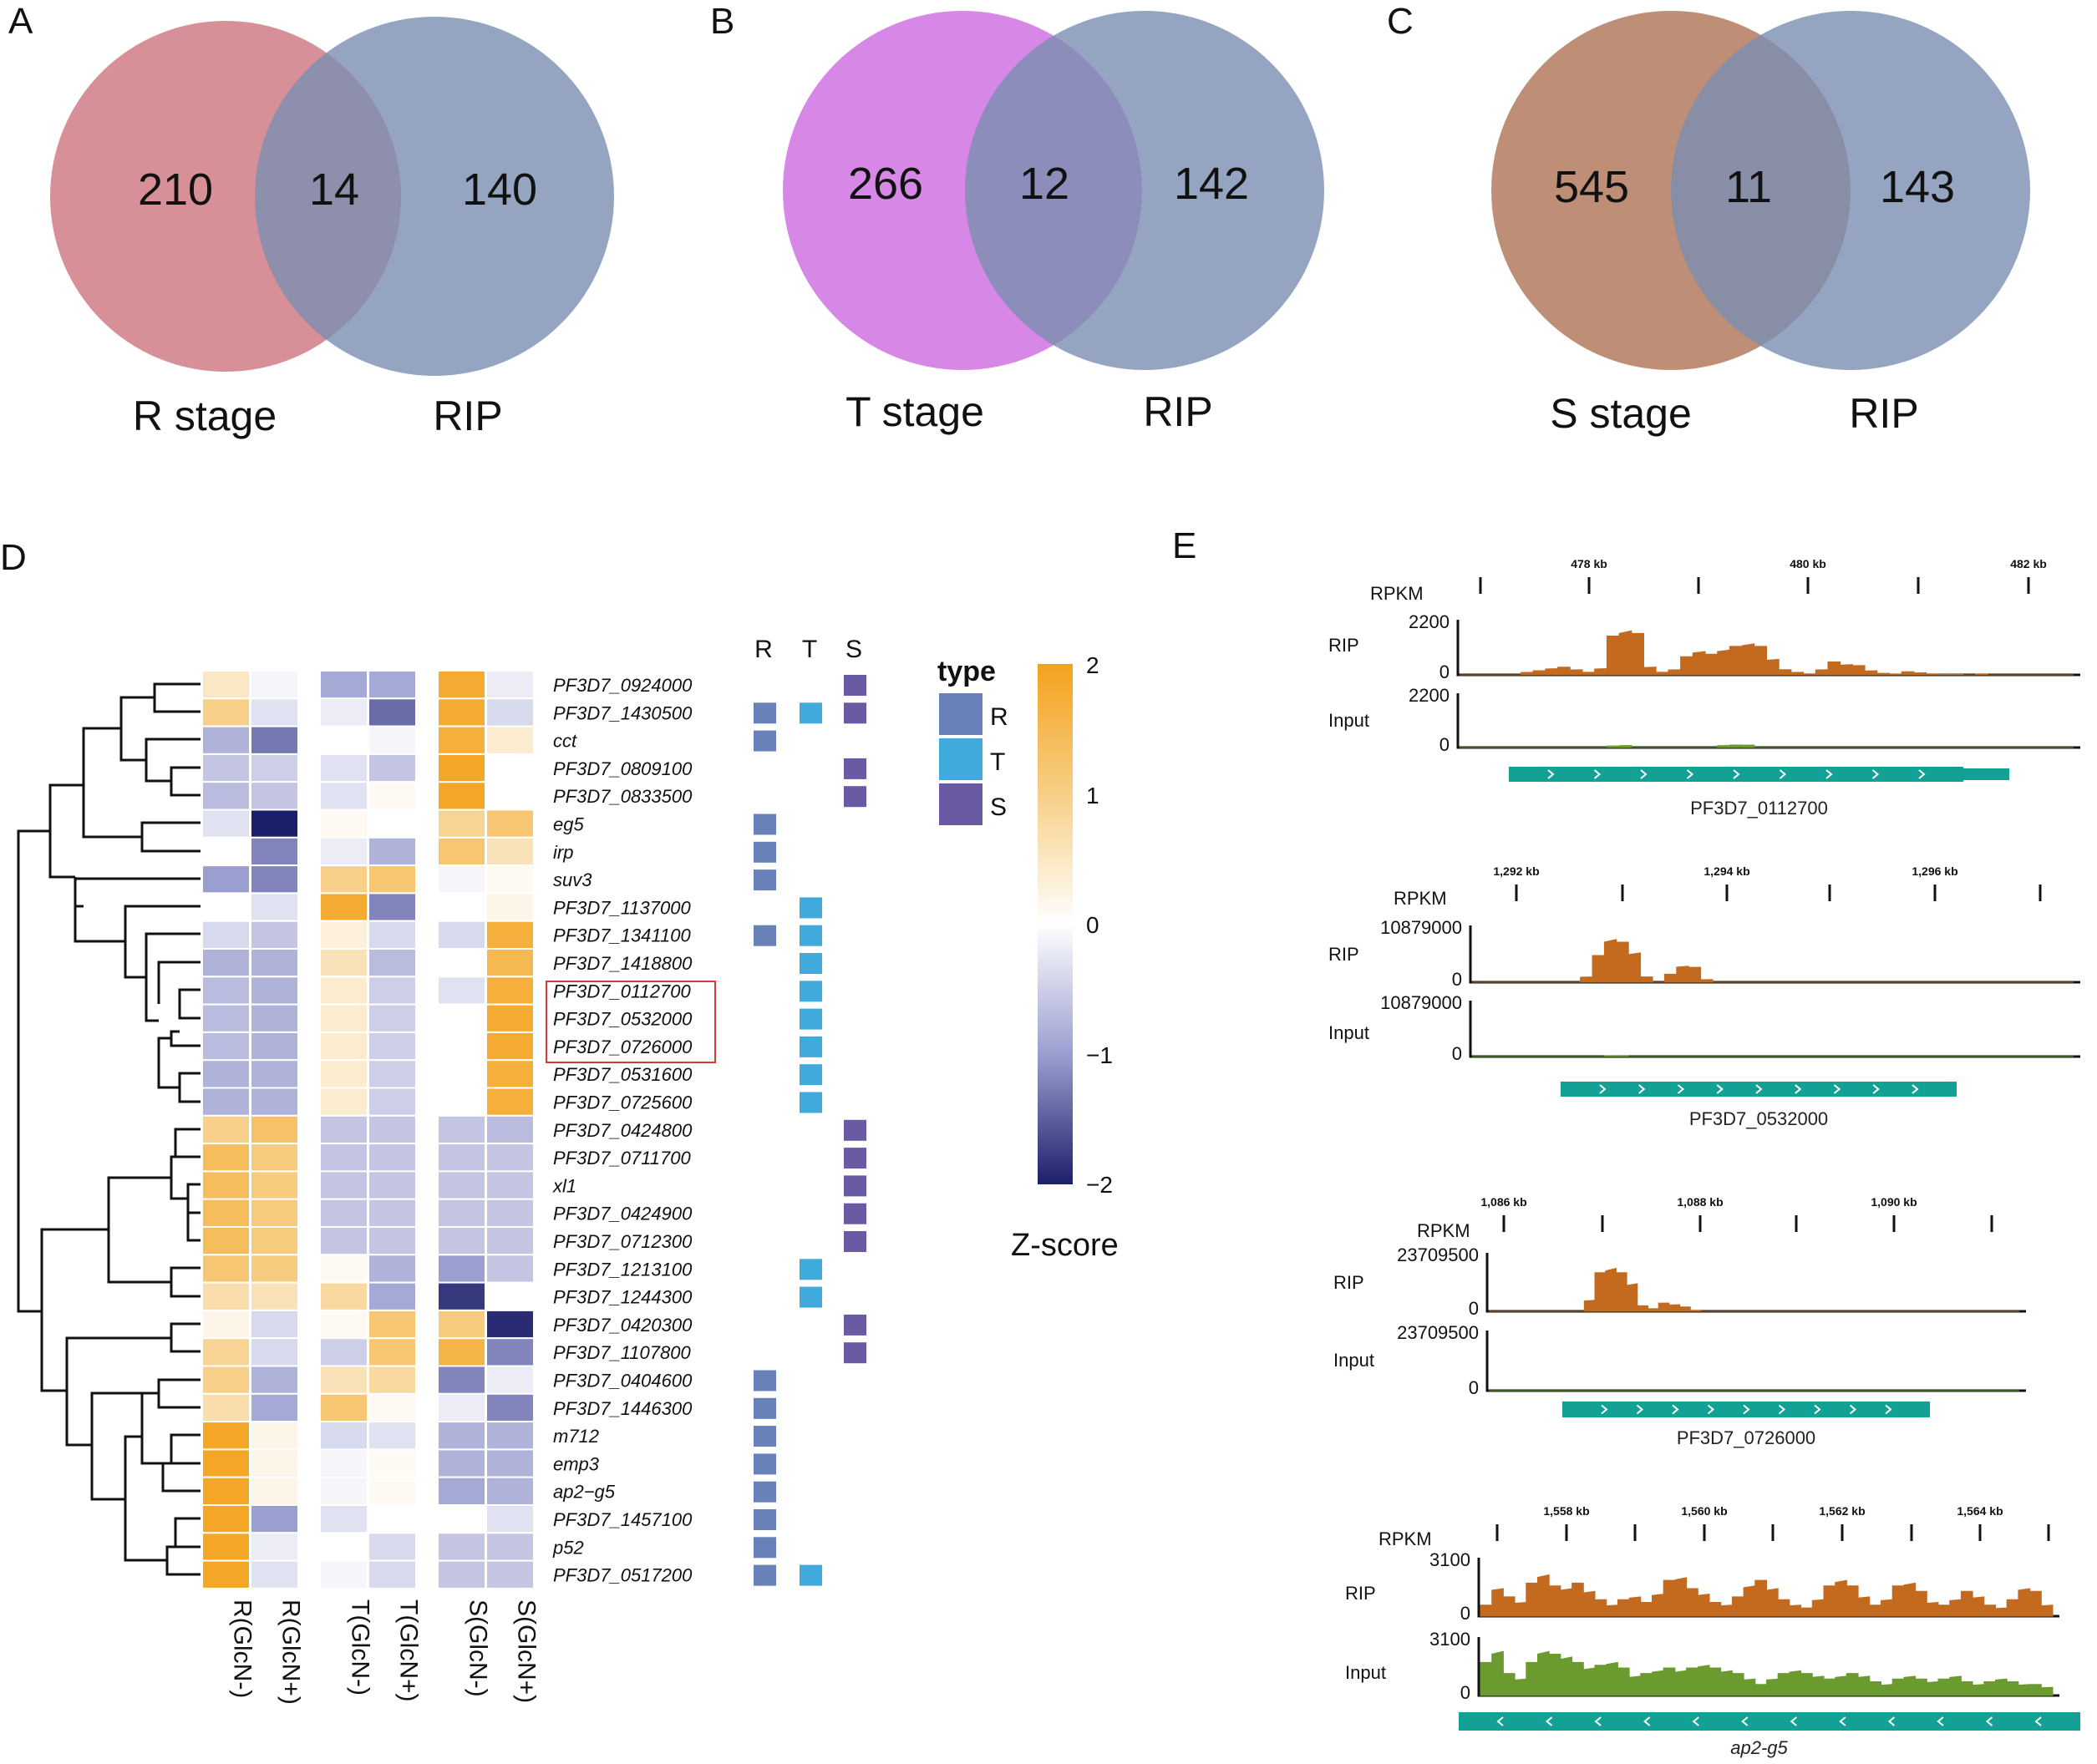  Describe the element at coordinates (1184, 545) in the screenshot. I see `panel-letter-e: E` at that location.